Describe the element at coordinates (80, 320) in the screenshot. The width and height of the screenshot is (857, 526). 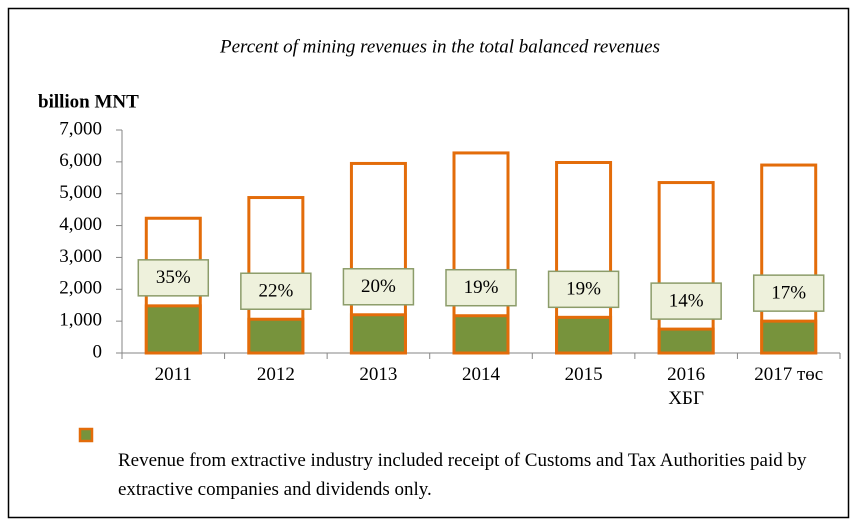
I see `y-tick-label: 1,000` at that location.